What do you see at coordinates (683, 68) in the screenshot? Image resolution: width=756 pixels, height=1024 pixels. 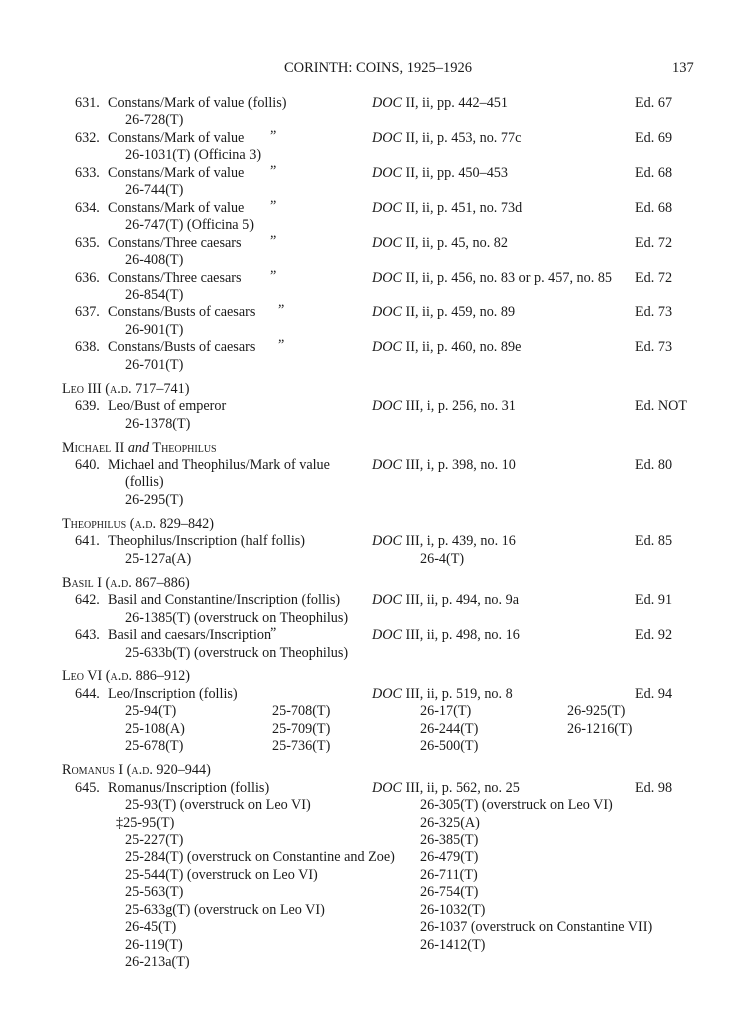 I see `page-number: 137` at bounding box center [683, 68].